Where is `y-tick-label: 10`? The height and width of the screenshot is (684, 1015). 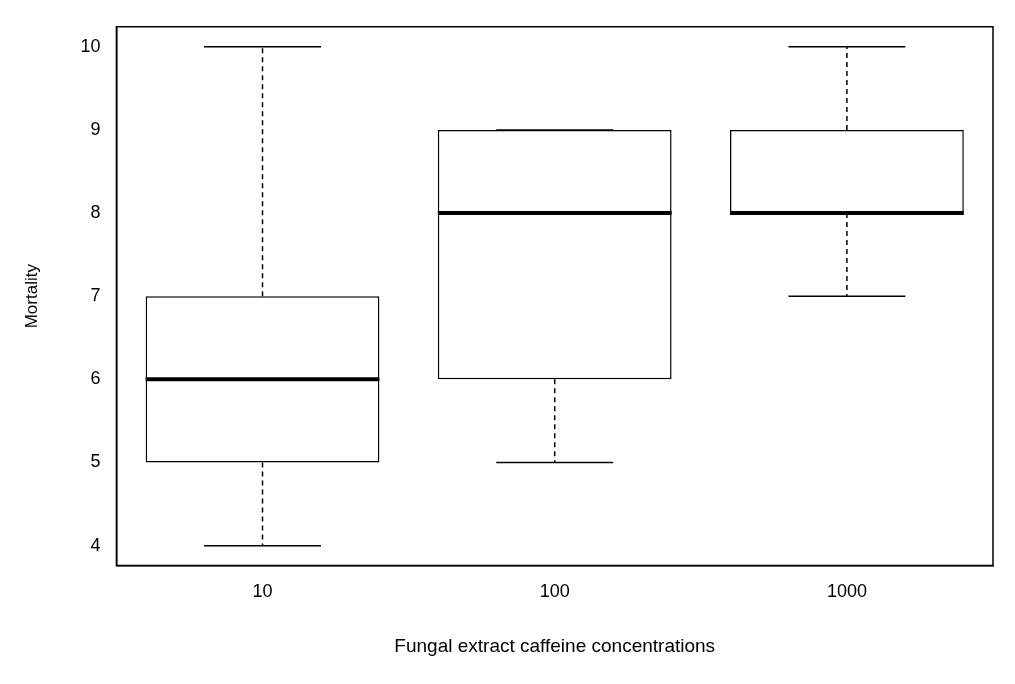
y-tick-label: 10 is located at coordinates (90, 45).